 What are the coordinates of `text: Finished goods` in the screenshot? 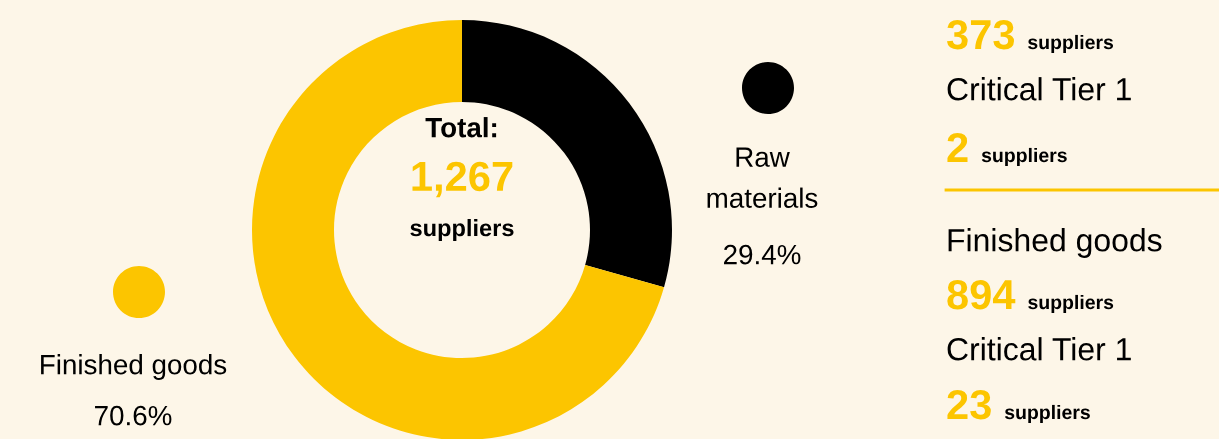 It's located at (1055, 243).